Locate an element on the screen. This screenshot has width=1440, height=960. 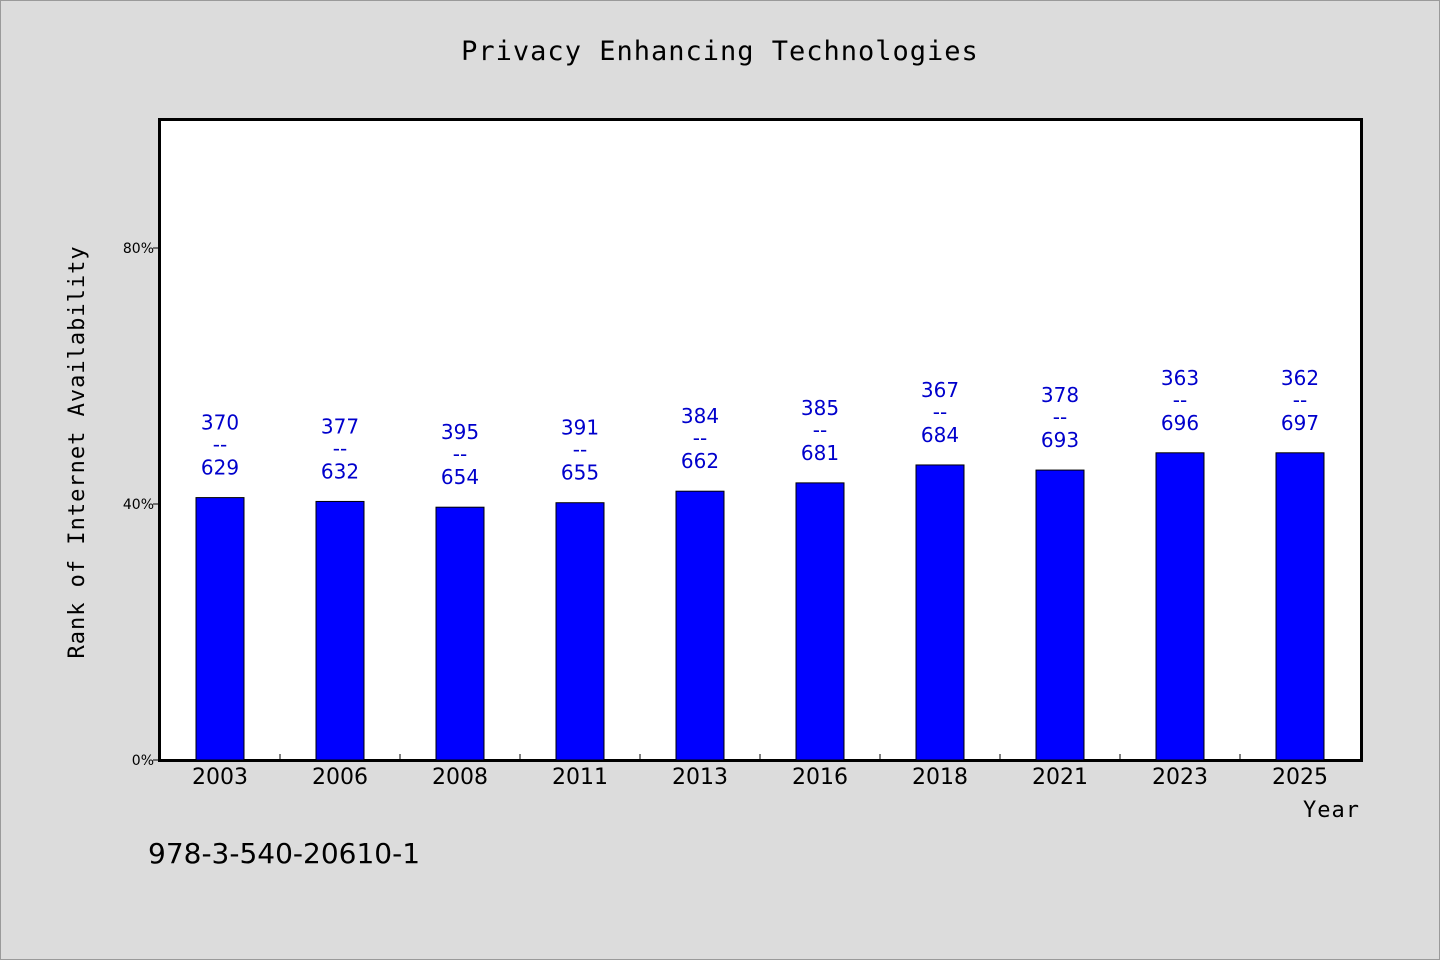
data-label-bottom: 684 is located at coordinates (940, 435).